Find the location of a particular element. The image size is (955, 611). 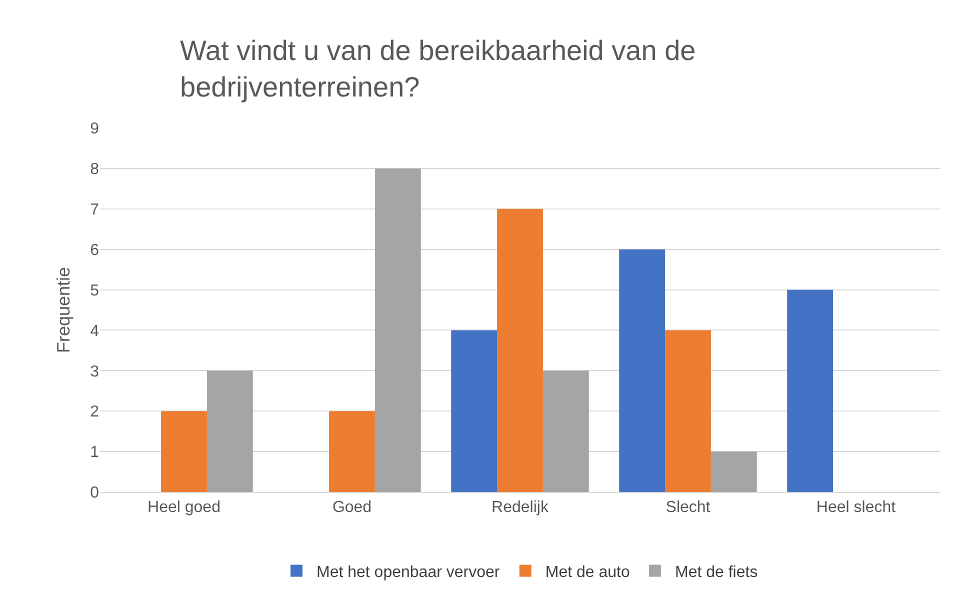

legend-label: Met de fiets is located at coordinates (716, 573).